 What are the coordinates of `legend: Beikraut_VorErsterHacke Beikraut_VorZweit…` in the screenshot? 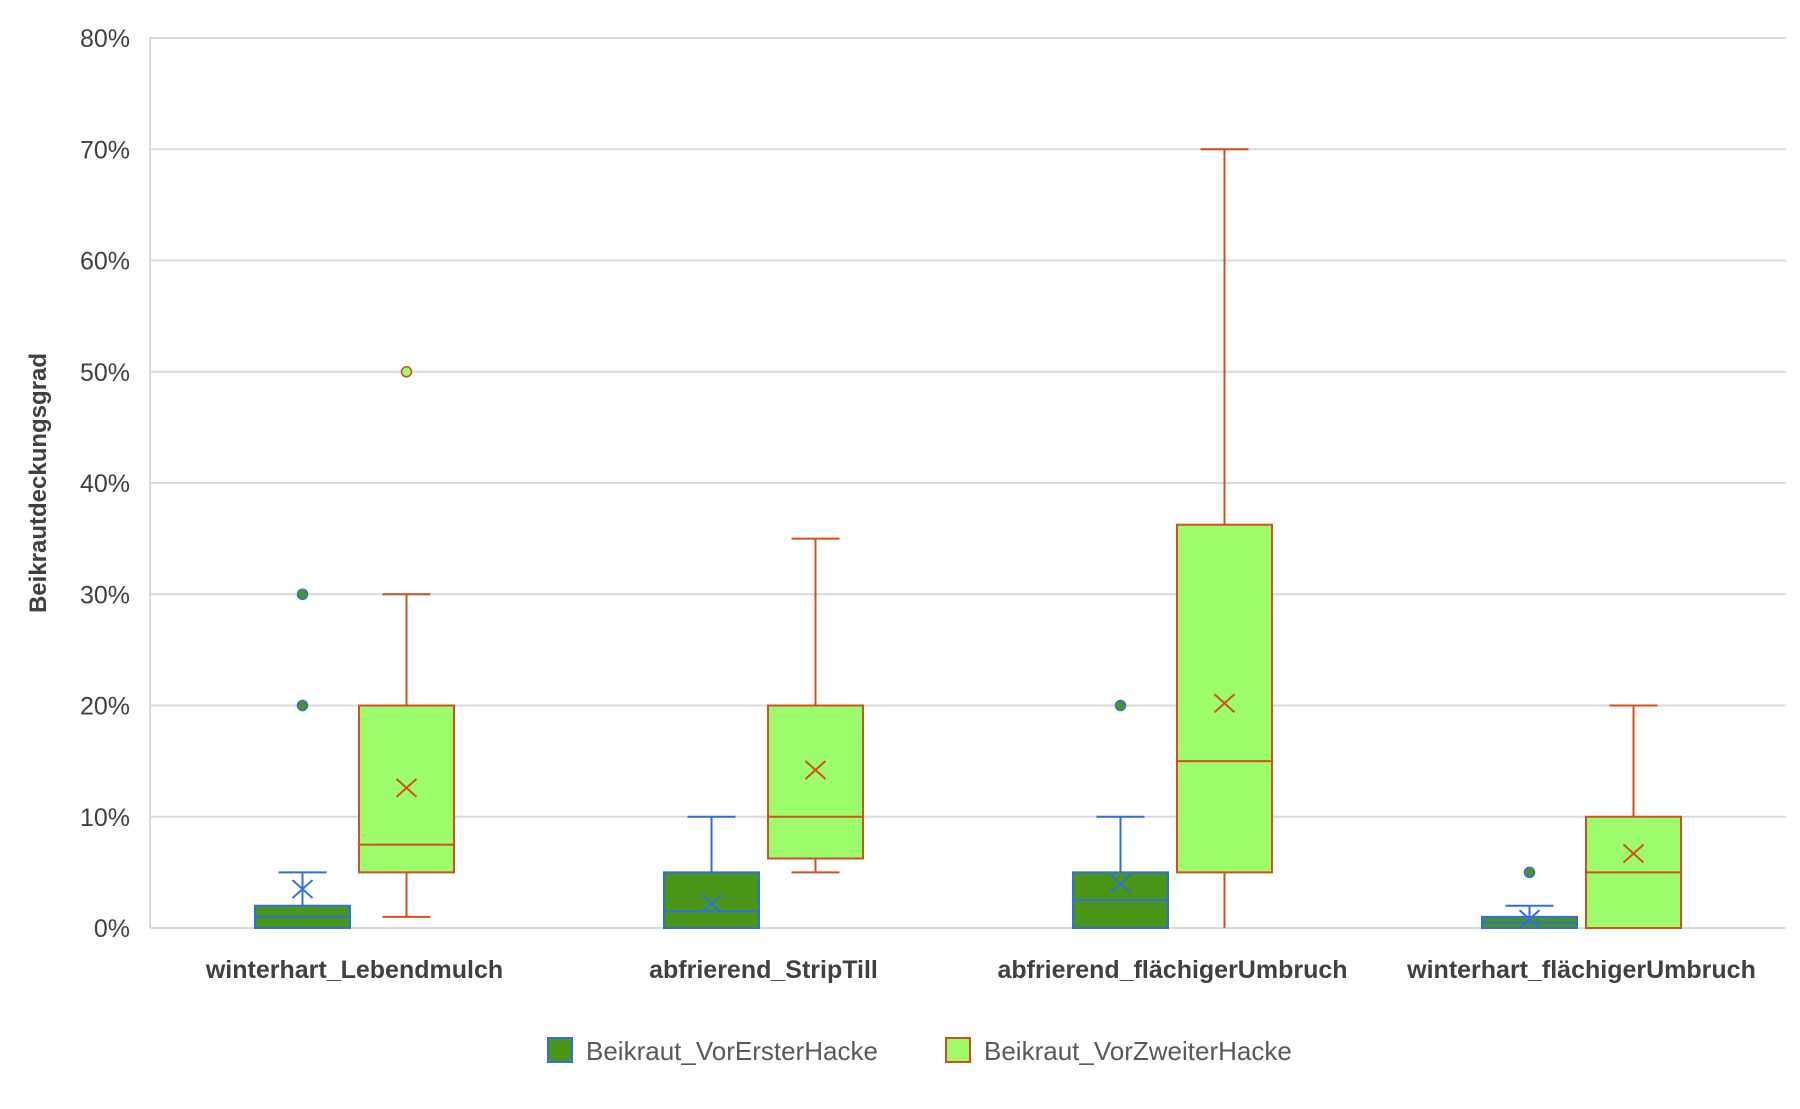 It's located at (919, 1051).